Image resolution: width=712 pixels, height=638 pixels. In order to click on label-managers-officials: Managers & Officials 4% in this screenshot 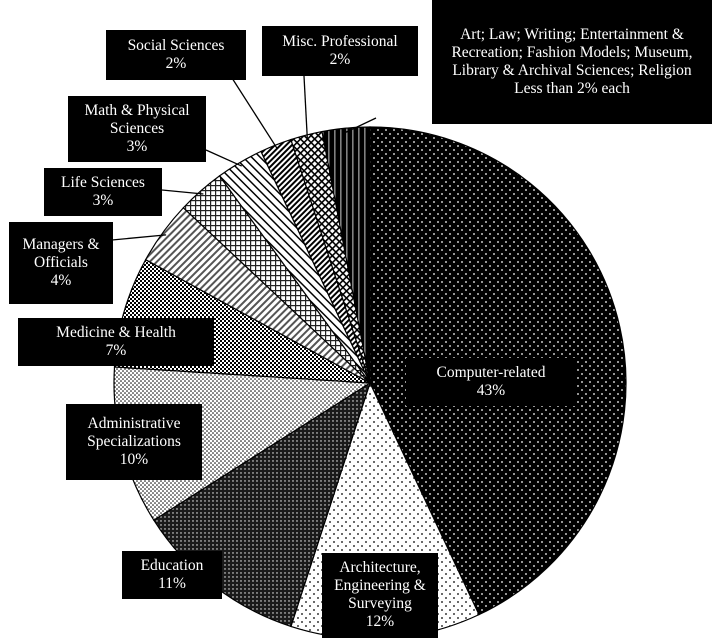, I will do `click(61, 263)`.